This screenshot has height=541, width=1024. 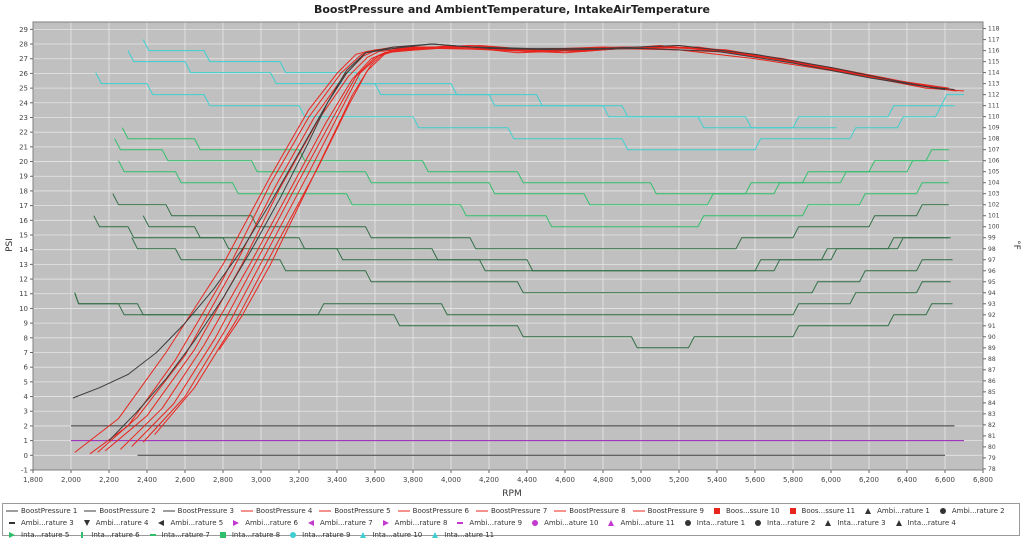 What do you see at coordinates (433, 511) in the screenshot?
I see `legend-item: BoostPressure 6` at bounding box center [433, 511].